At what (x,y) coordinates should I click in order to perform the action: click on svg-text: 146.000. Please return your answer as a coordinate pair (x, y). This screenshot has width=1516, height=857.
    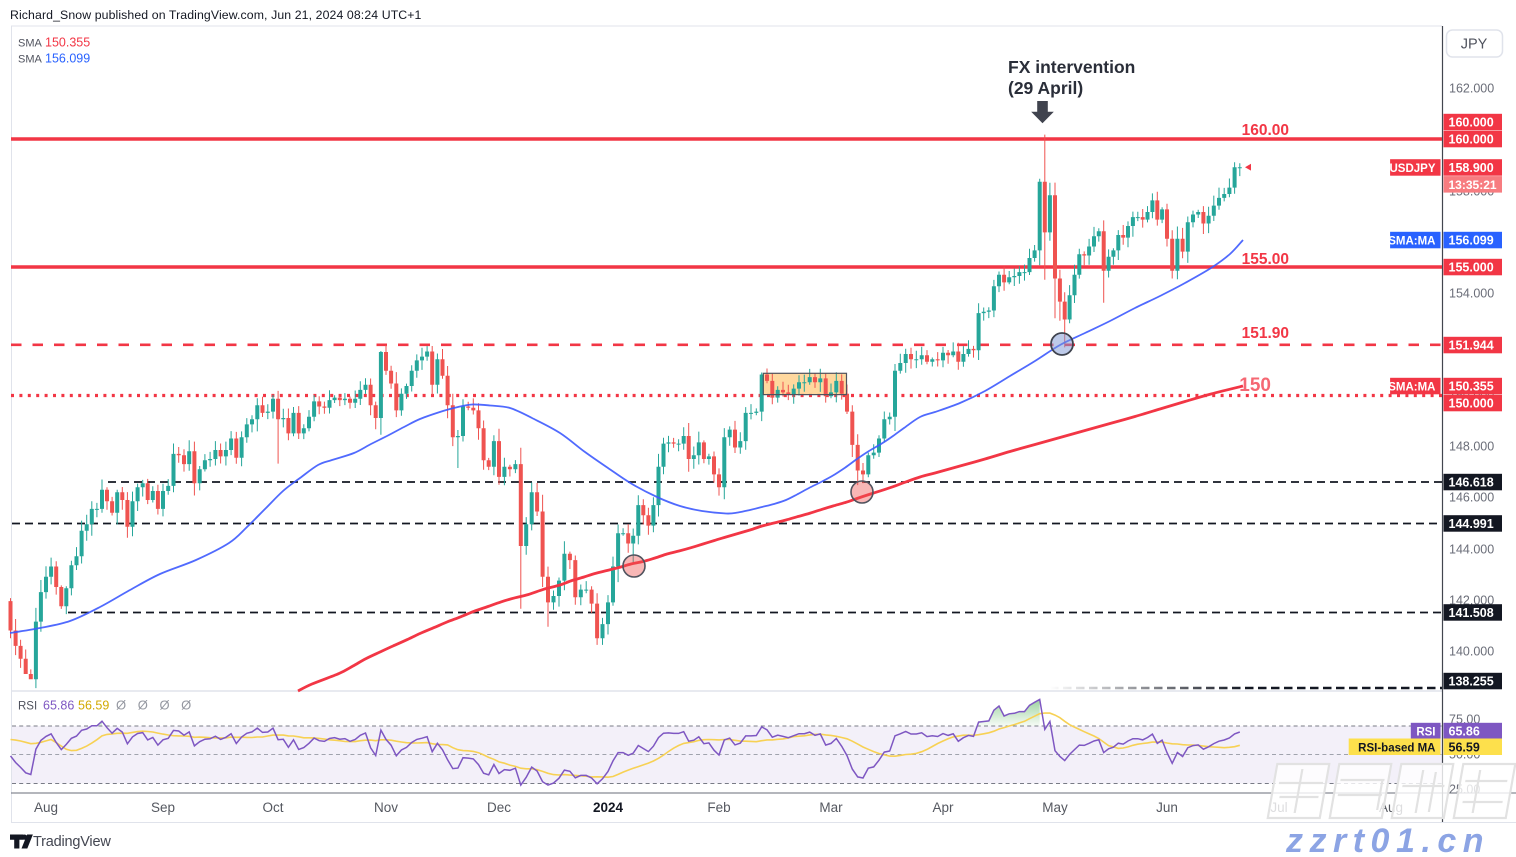
    Looking at the image, I should click on (1471, 498).